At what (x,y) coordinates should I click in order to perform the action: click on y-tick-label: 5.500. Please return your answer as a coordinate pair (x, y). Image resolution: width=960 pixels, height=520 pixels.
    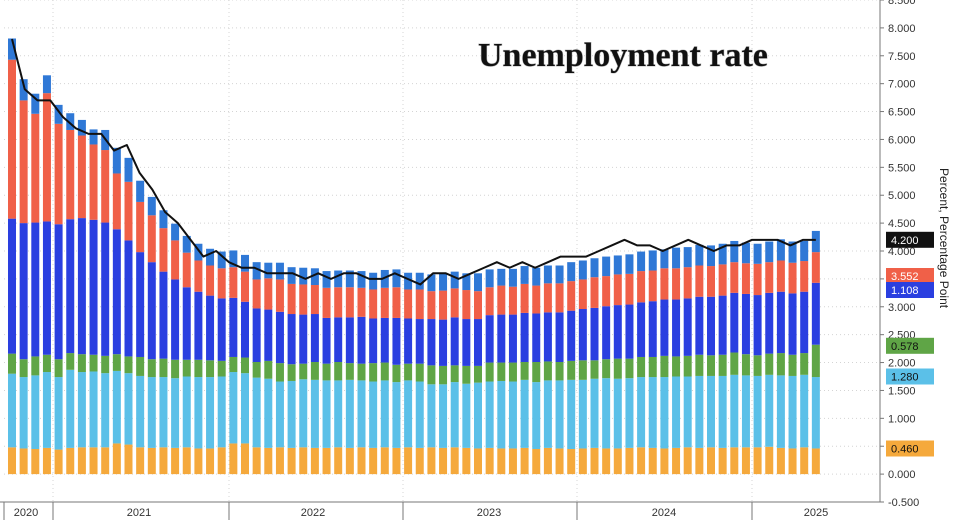
    Looking at the image, I should click on (902, 168).